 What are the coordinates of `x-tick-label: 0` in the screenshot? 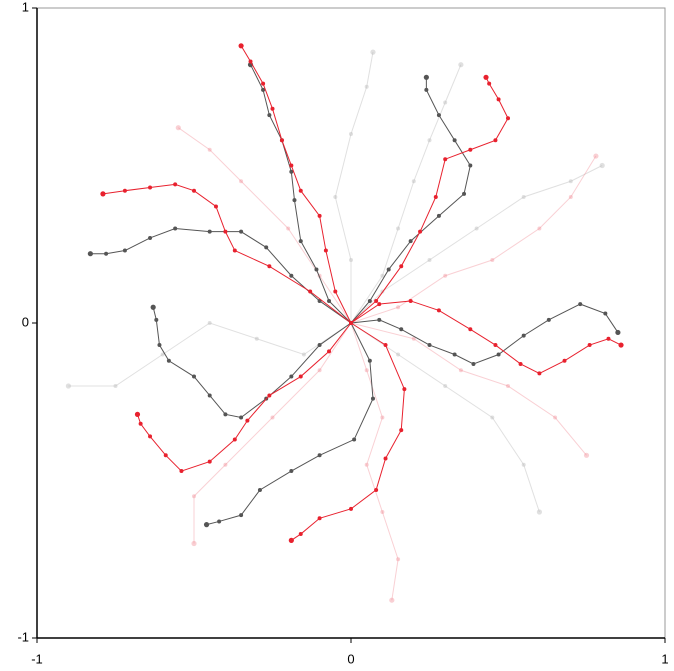 It's located at (350, 658).